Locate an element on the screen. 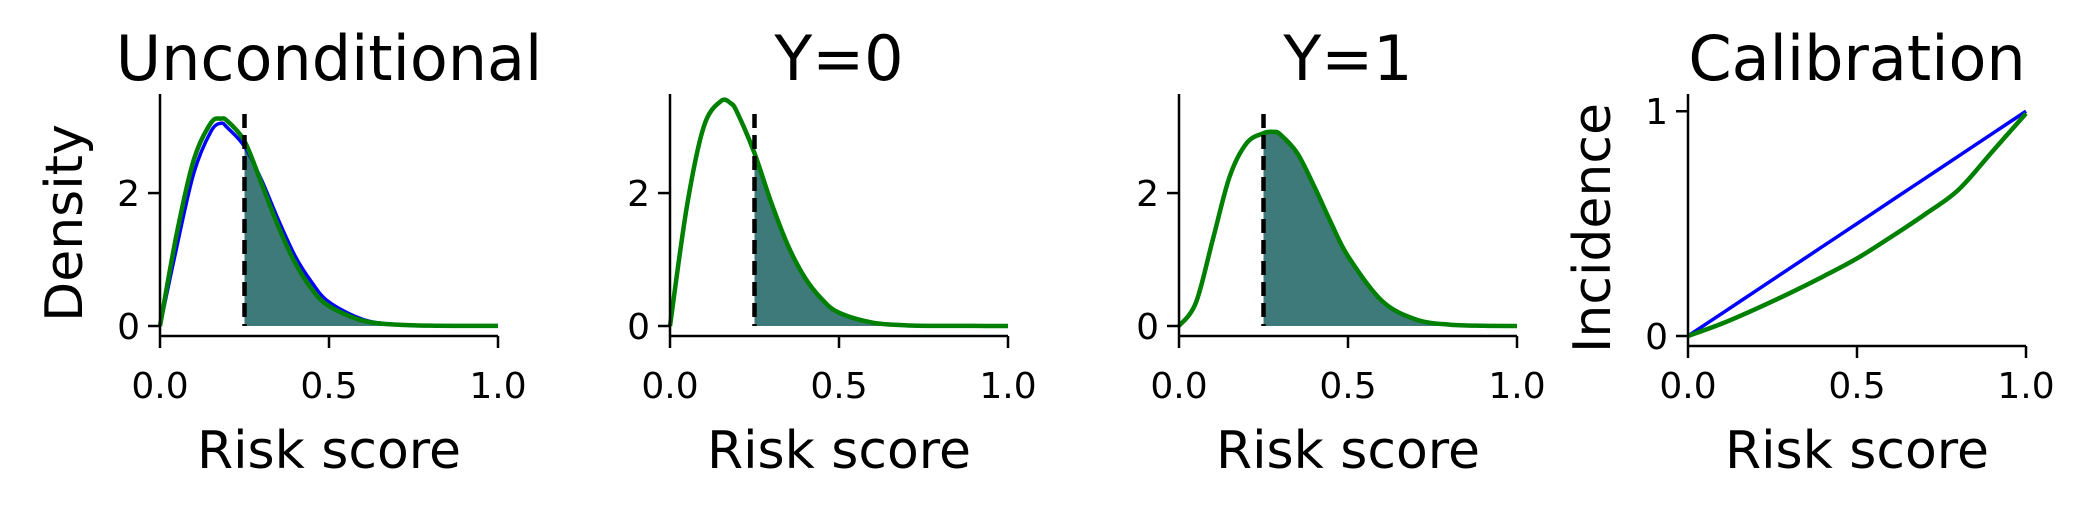  y-axis-label: Incidence is located at coordinates (1593, 228).